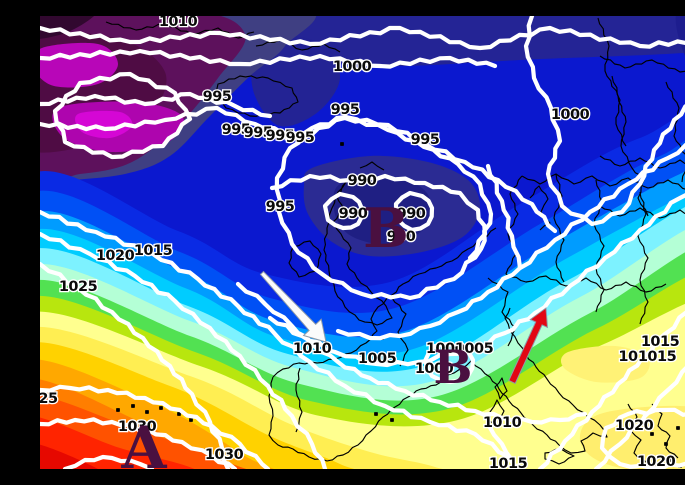  What do you see at coordinates (78, 287) in the screenshot?
I see `pressure-label: 1025` at bounding box center [78, 287].